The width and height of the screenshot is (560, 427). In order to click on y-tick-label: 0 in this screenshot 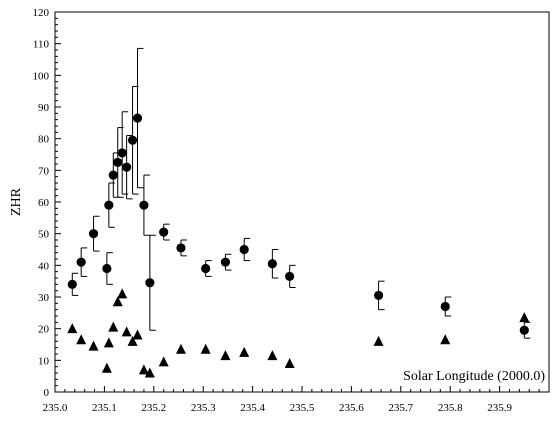, I will do `click(47, 393)`.